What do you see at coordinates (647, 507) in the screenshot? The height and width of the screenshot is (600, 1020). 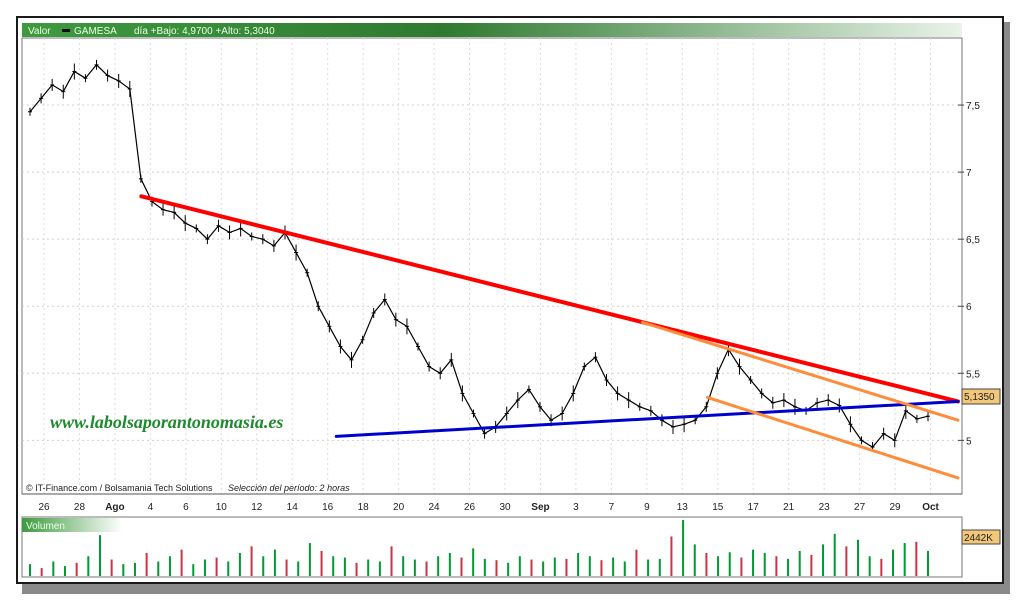 I see `x-tick-label: 9` at bounding box center [647, 507].